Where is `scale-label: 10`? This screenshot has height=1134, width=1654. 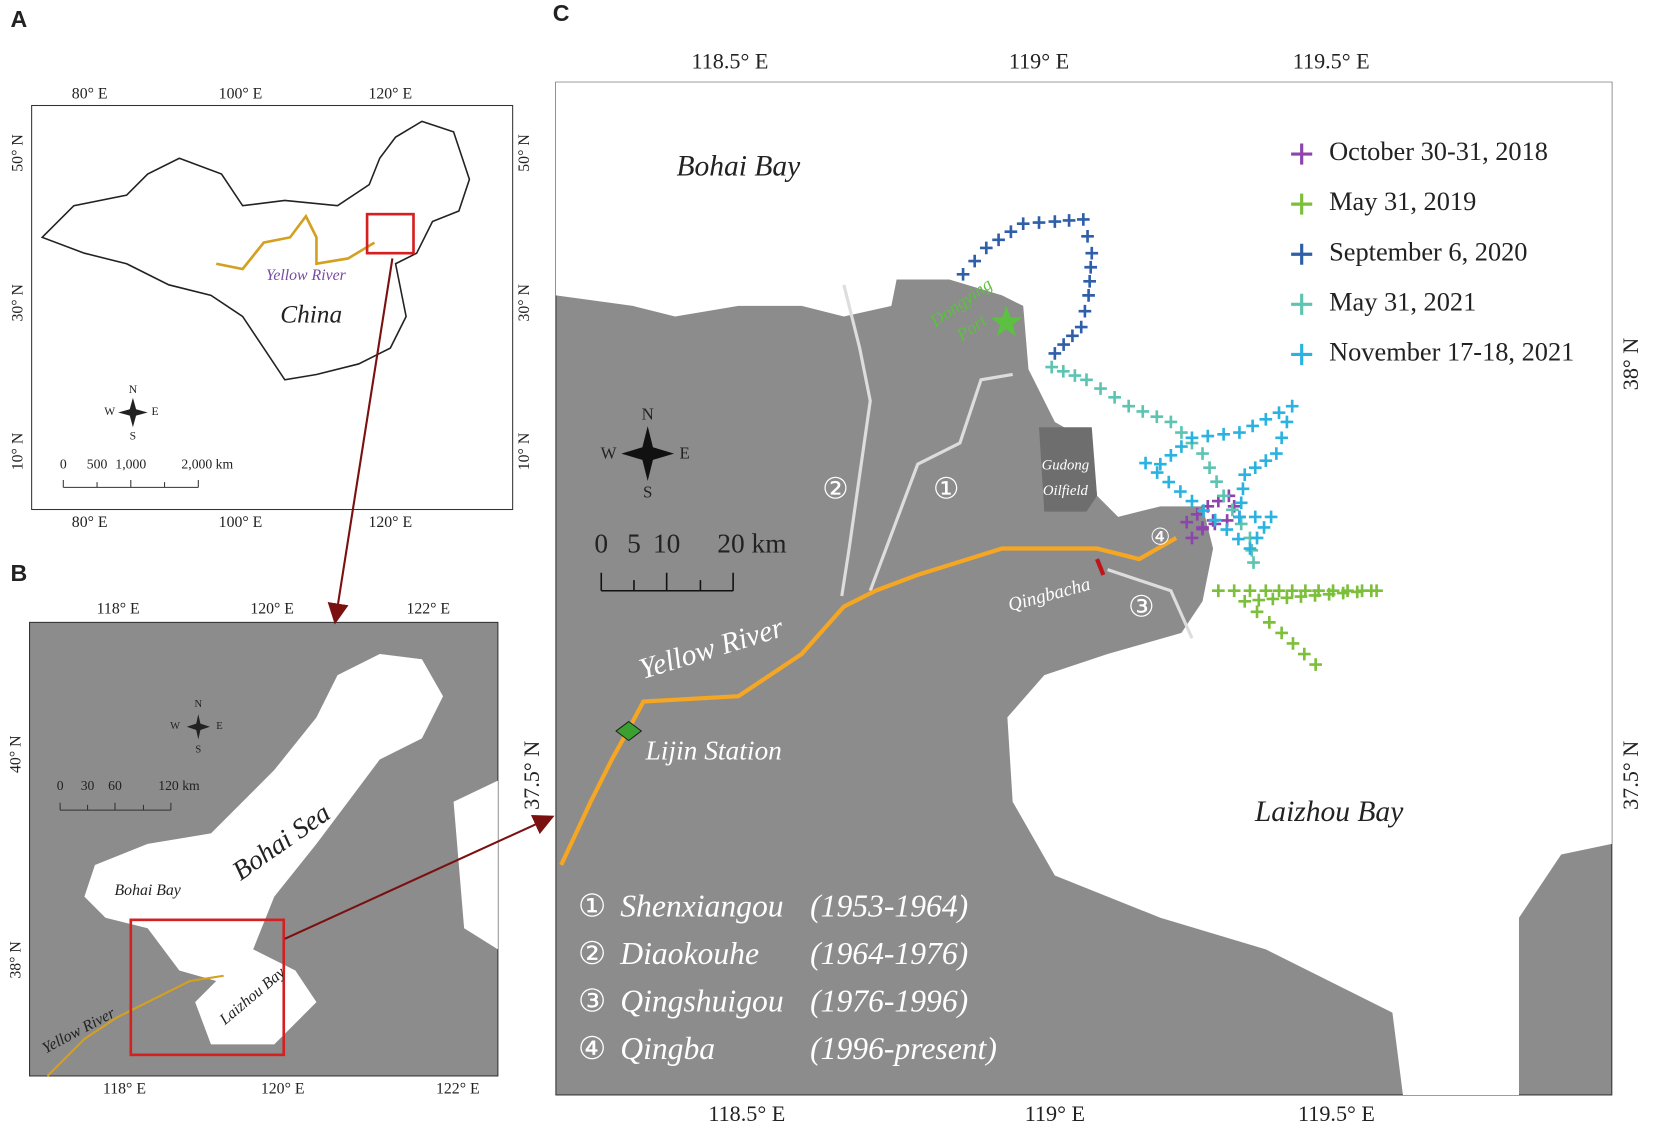
scale-label: 10 is located at coordinates (666, 544).